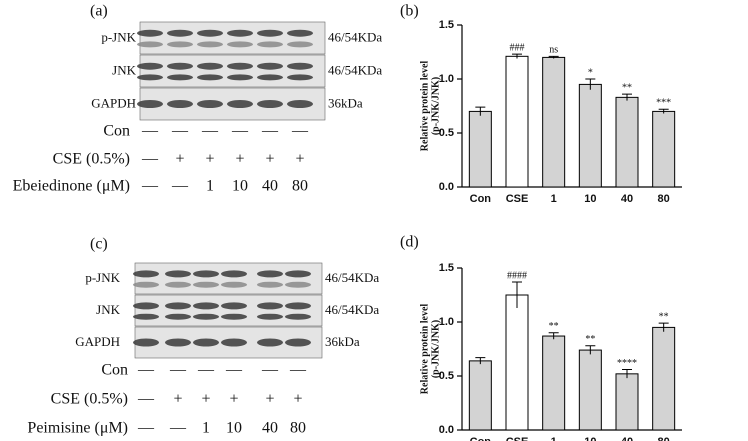 This screenshot has height=441, width=748. What do you see at coordinates (99, 11) in the screenshot?
I see `panel-label: (a)` at bounding box center [99, 11].